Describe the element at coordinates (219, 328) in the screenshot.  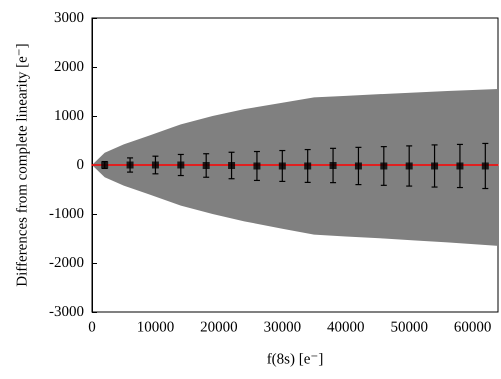
I see `x-tick-label: 20000` at that location.